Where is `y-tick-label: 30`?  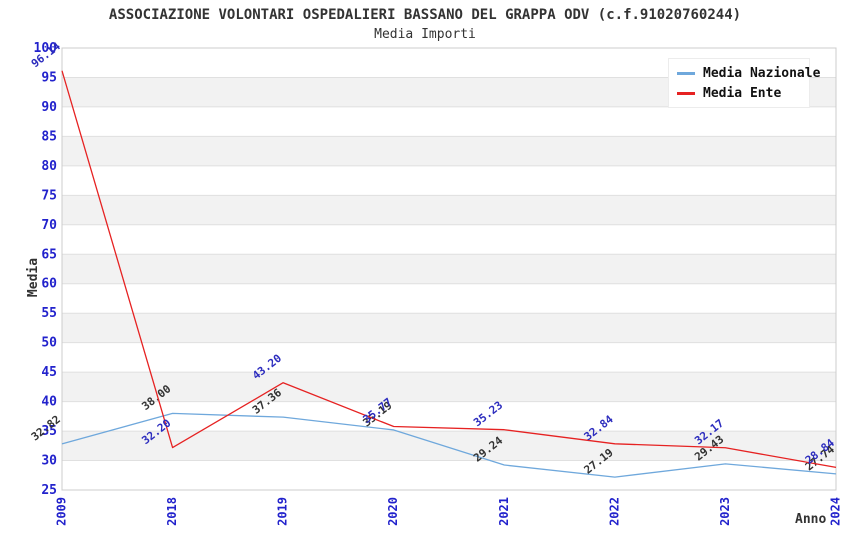 y-tick-label: 30 is located at coordinates (49, 461).